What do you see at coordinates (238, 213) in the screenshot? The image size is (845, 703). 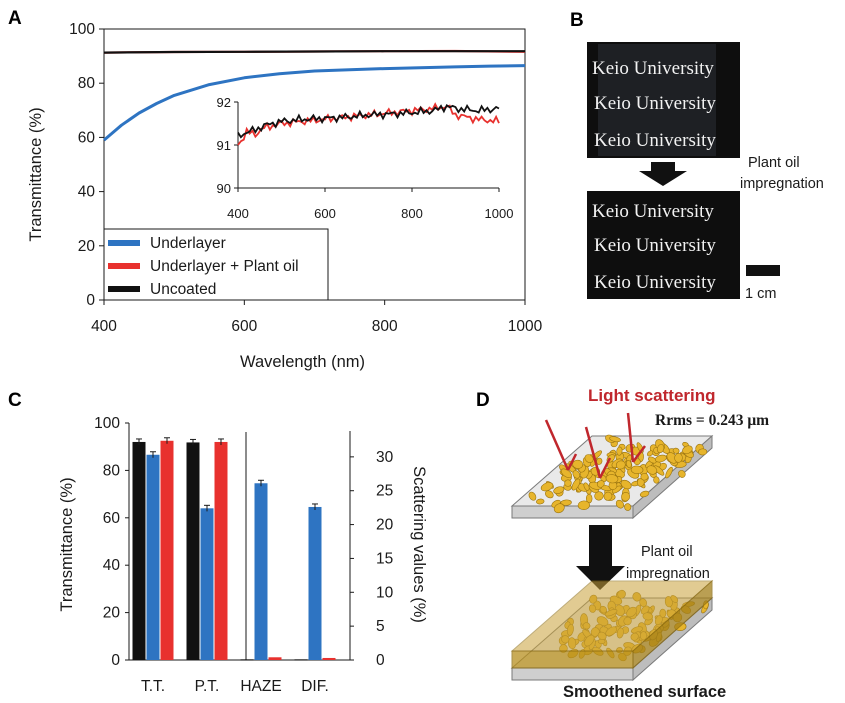 I see `inset-x-tick-label: 400` at bounding box center [238, 213].